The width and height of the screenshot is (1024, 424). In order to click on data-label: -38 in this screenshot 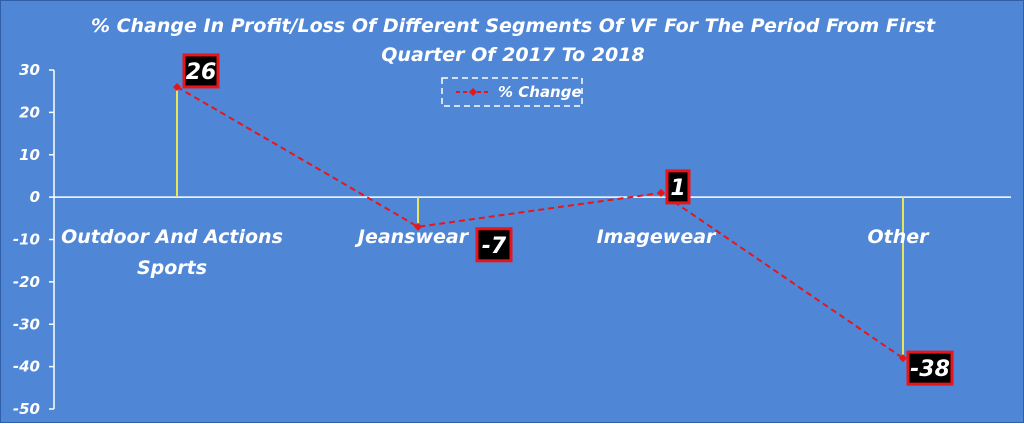, I will do `click(930, 369)`.